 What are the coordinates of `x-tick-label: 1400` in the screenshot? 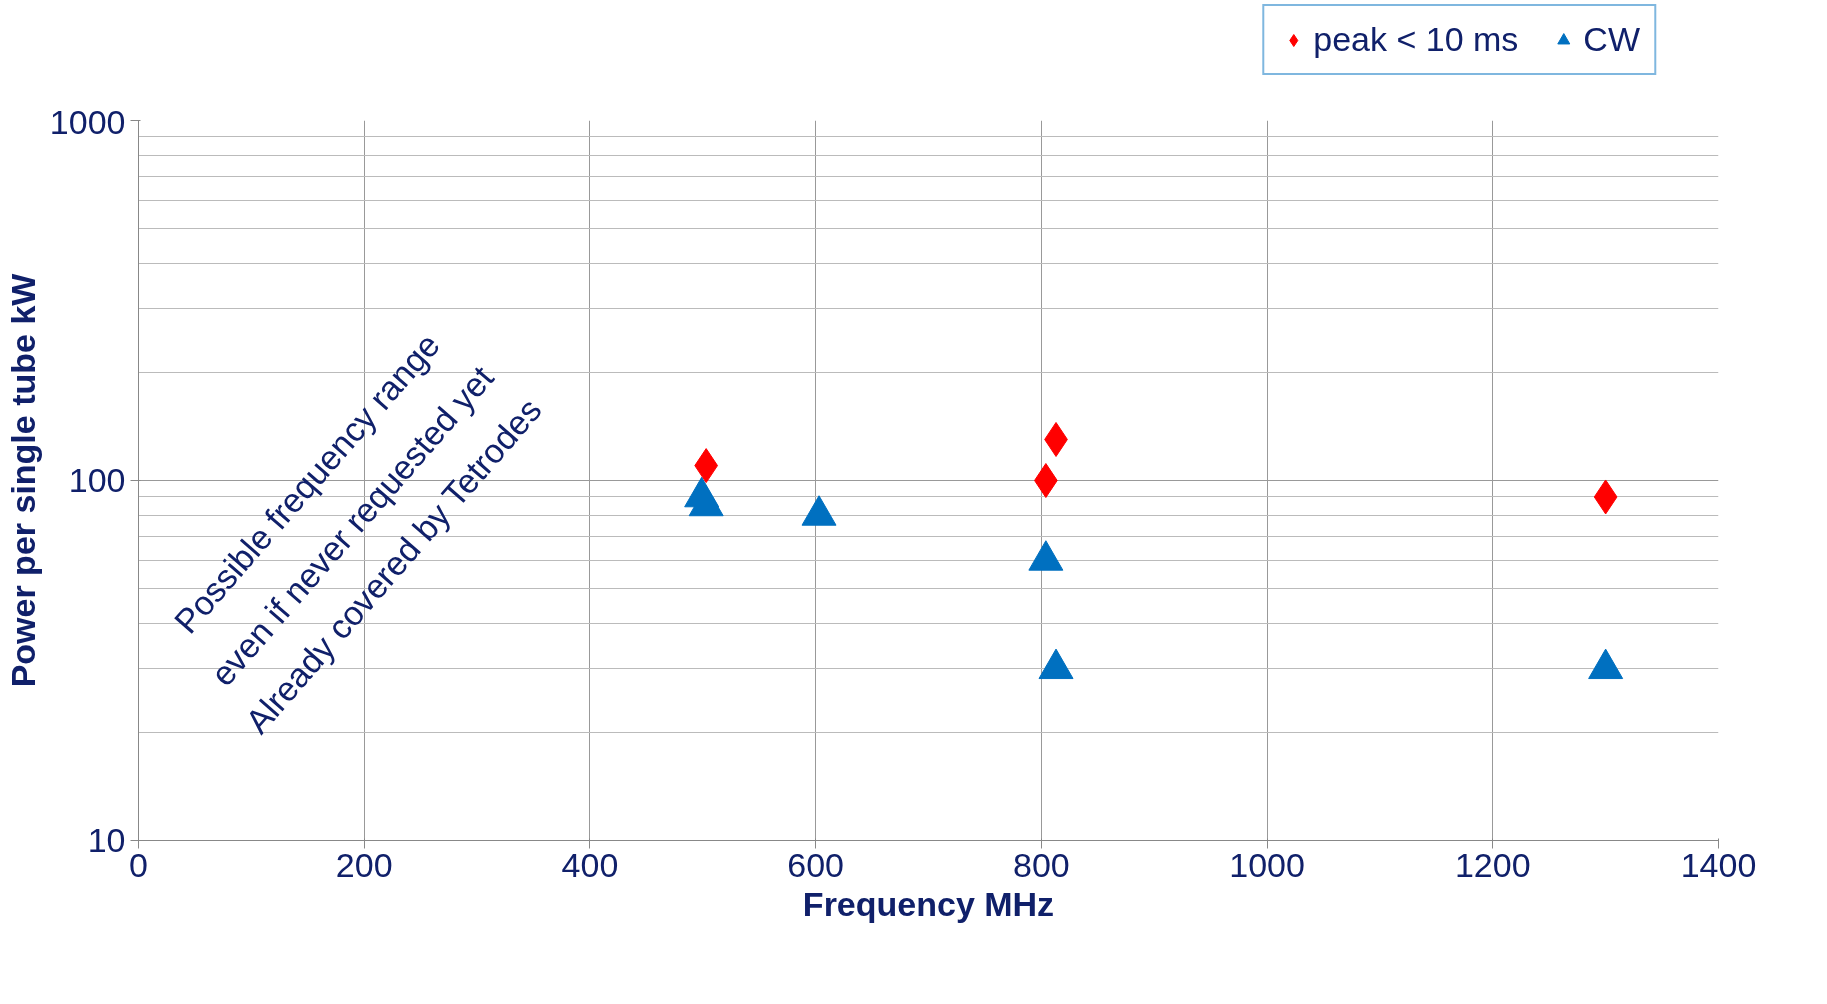 It's located at (1718, 864).